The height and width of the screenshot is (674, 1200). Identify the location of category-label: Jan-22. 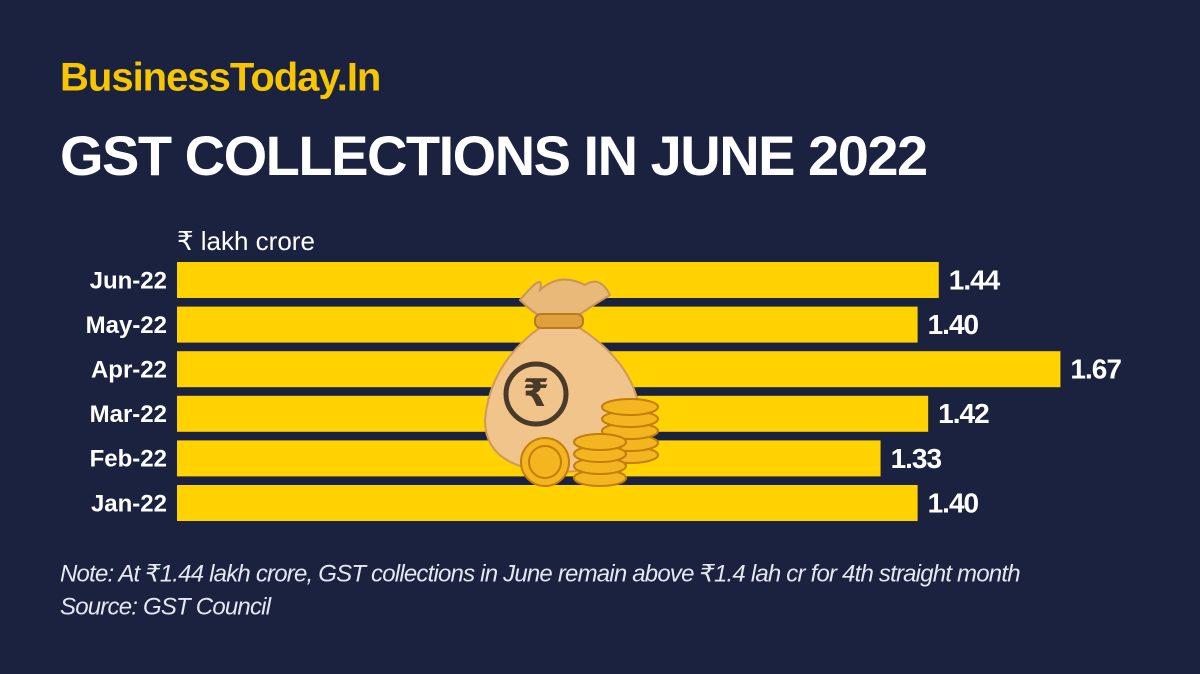
(129, 503).